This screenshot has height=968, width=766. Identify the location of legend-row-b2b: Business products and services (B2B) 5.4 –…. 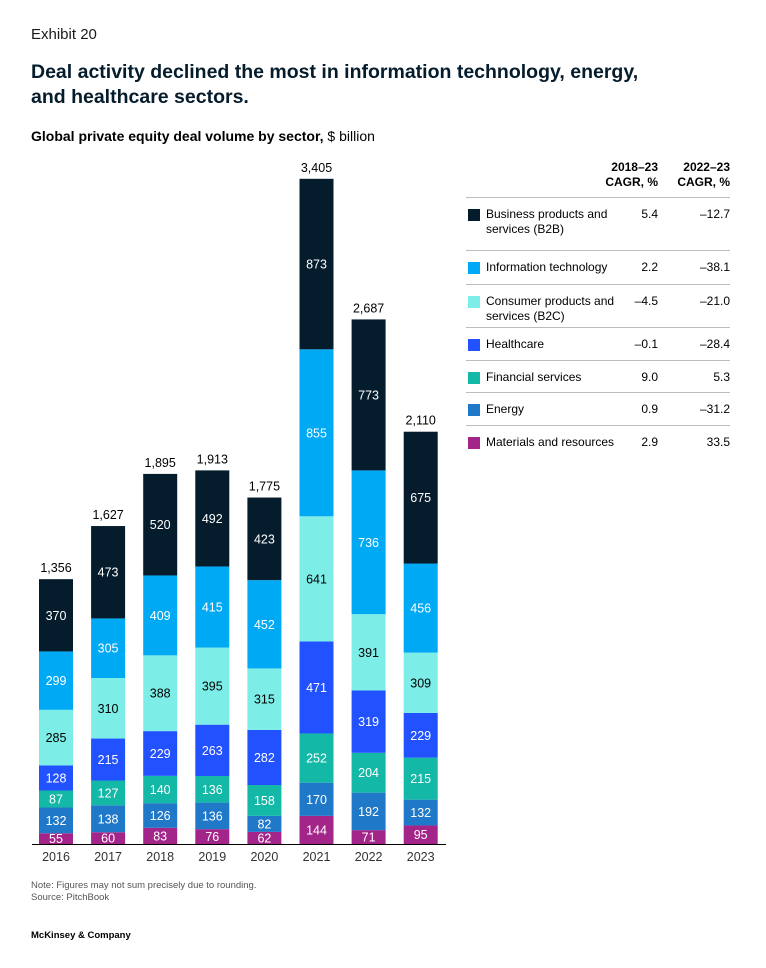
(598, 224).